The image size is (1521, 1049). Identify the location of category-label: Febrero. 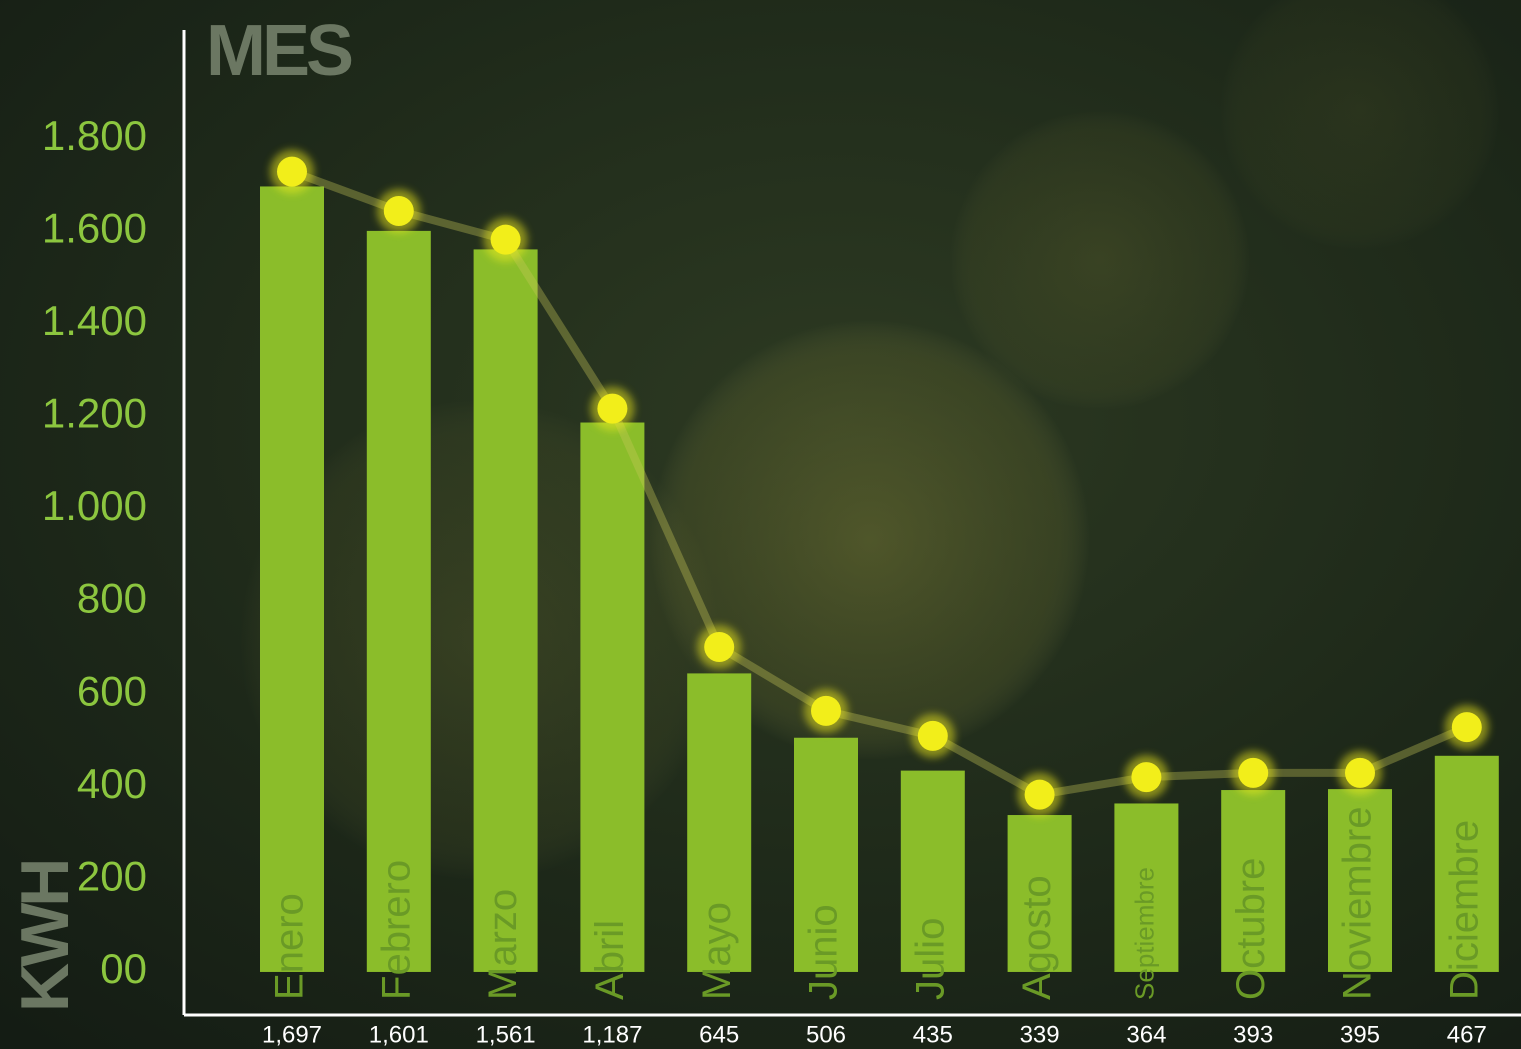
(396, 930).